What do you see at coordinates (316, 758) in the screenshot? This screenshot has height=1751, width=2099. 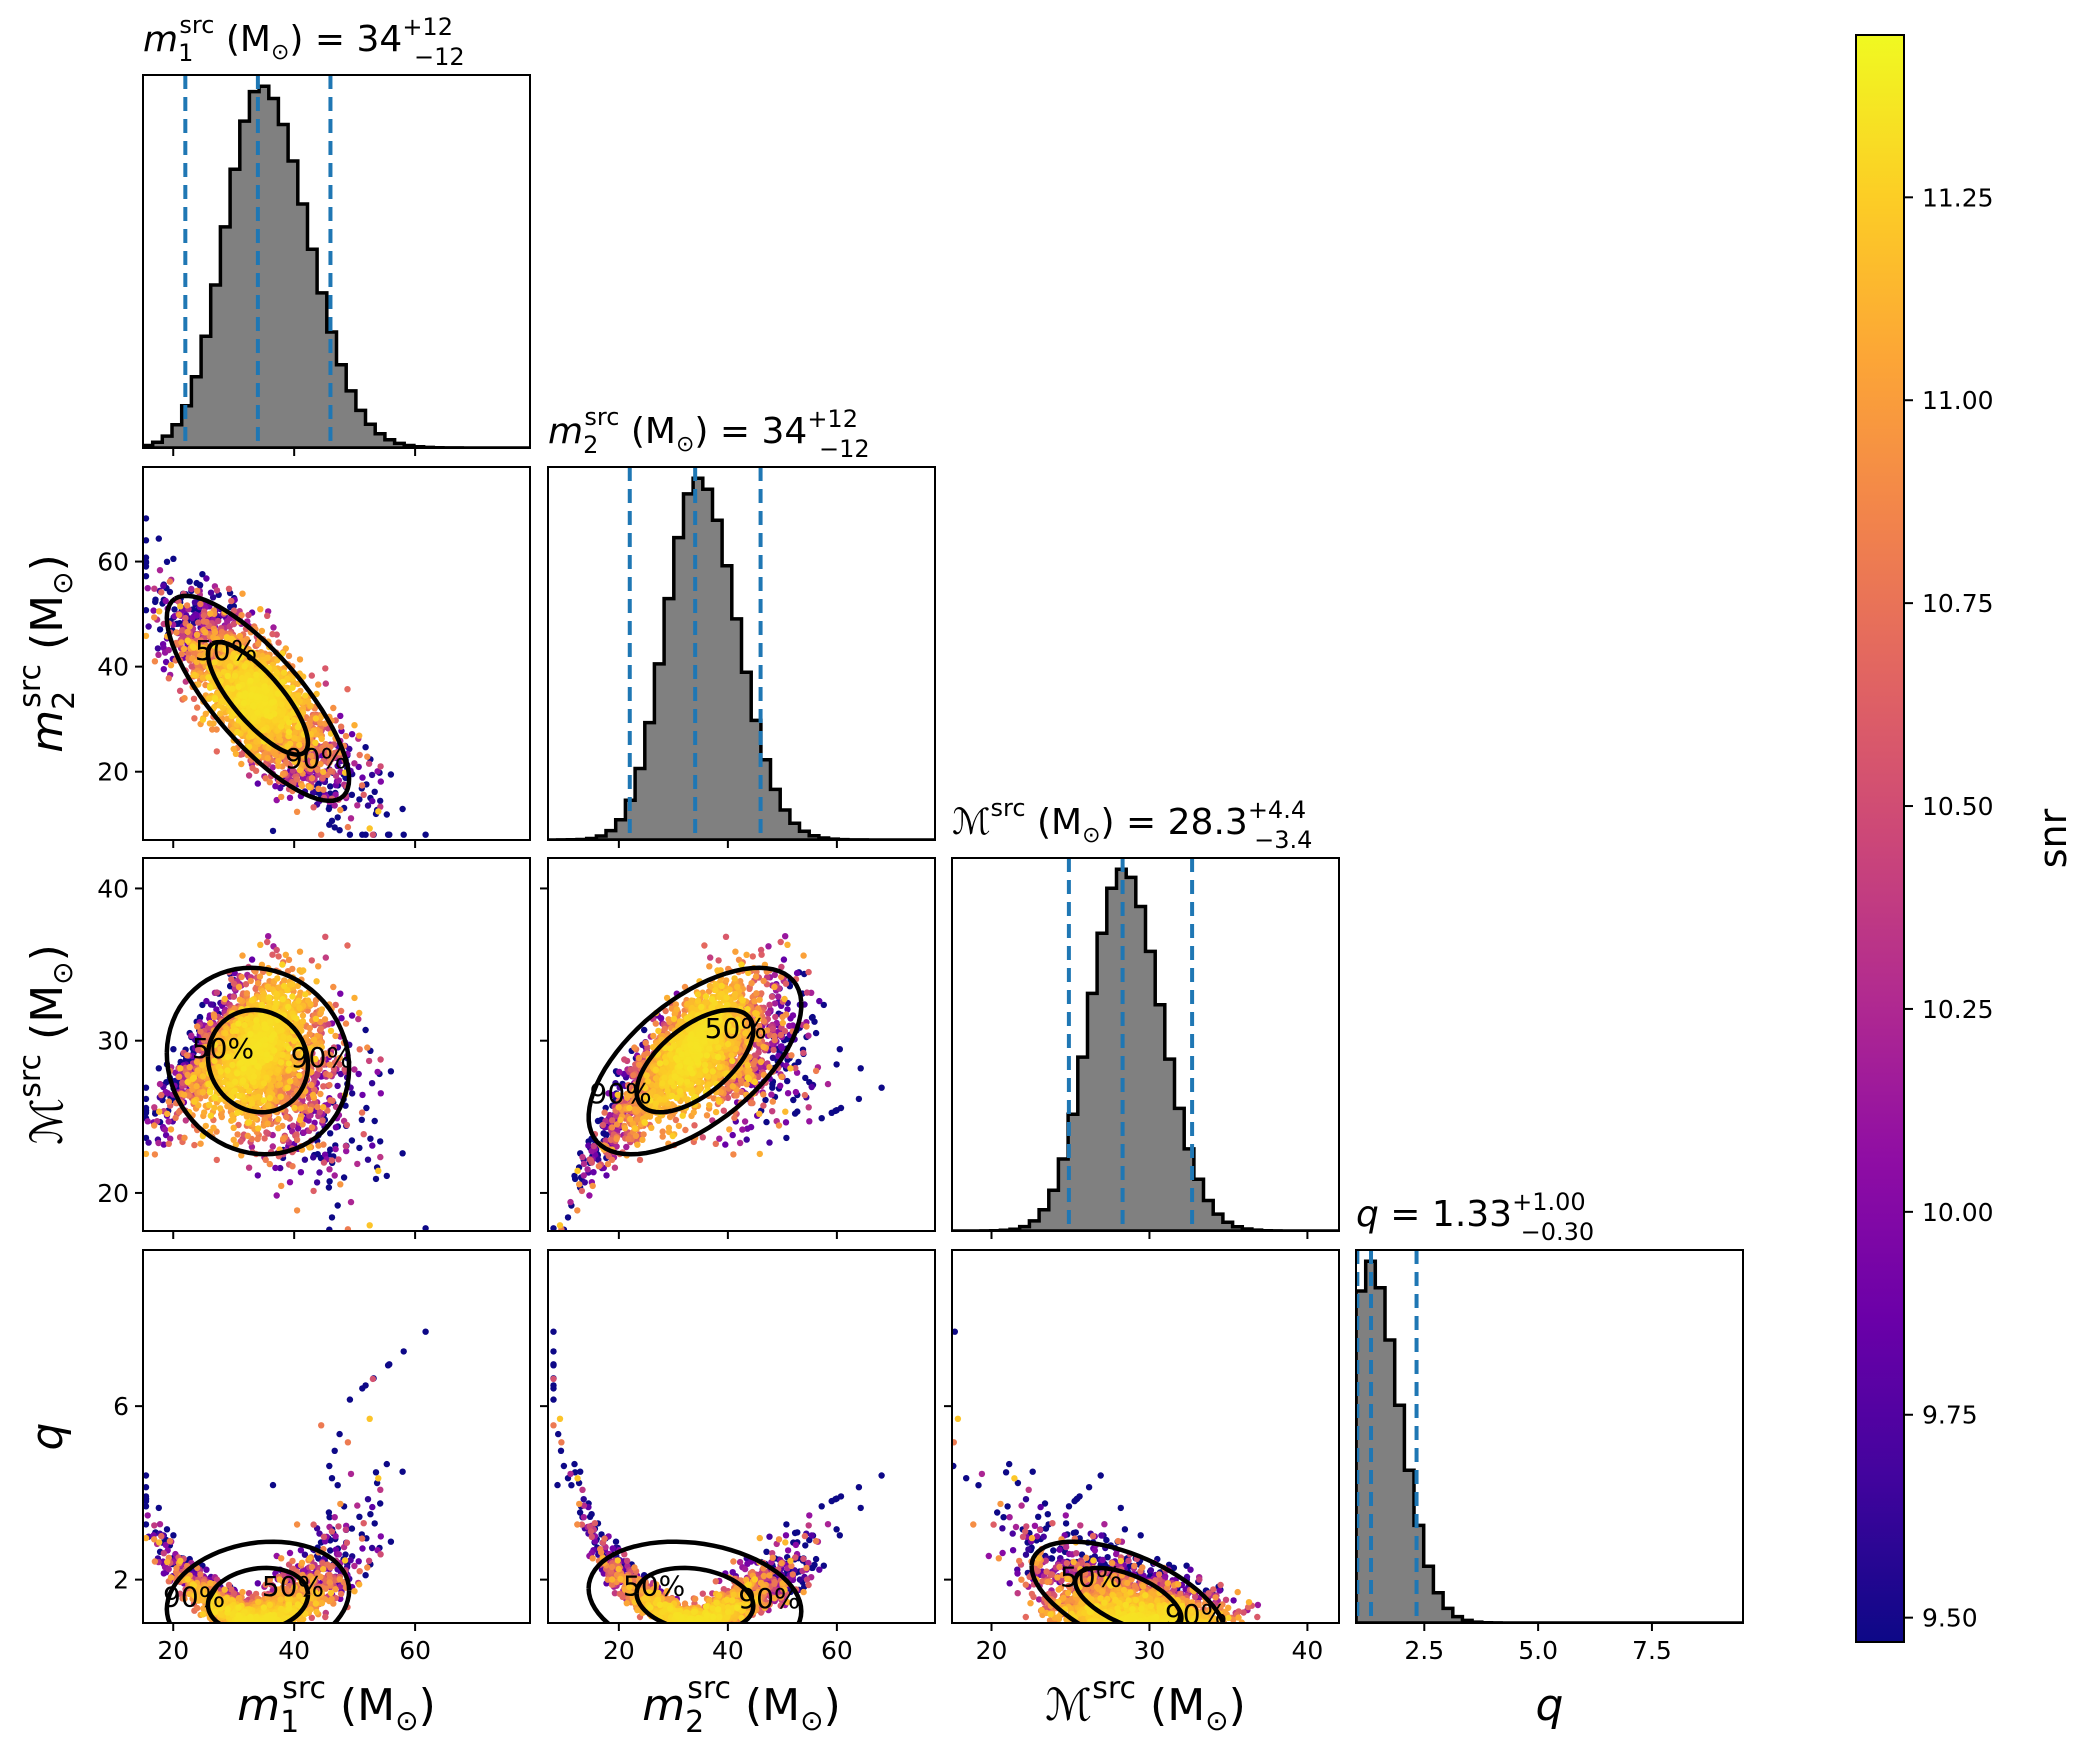 I see `contour-label-90: 90%` at bounding box center [316, 758].